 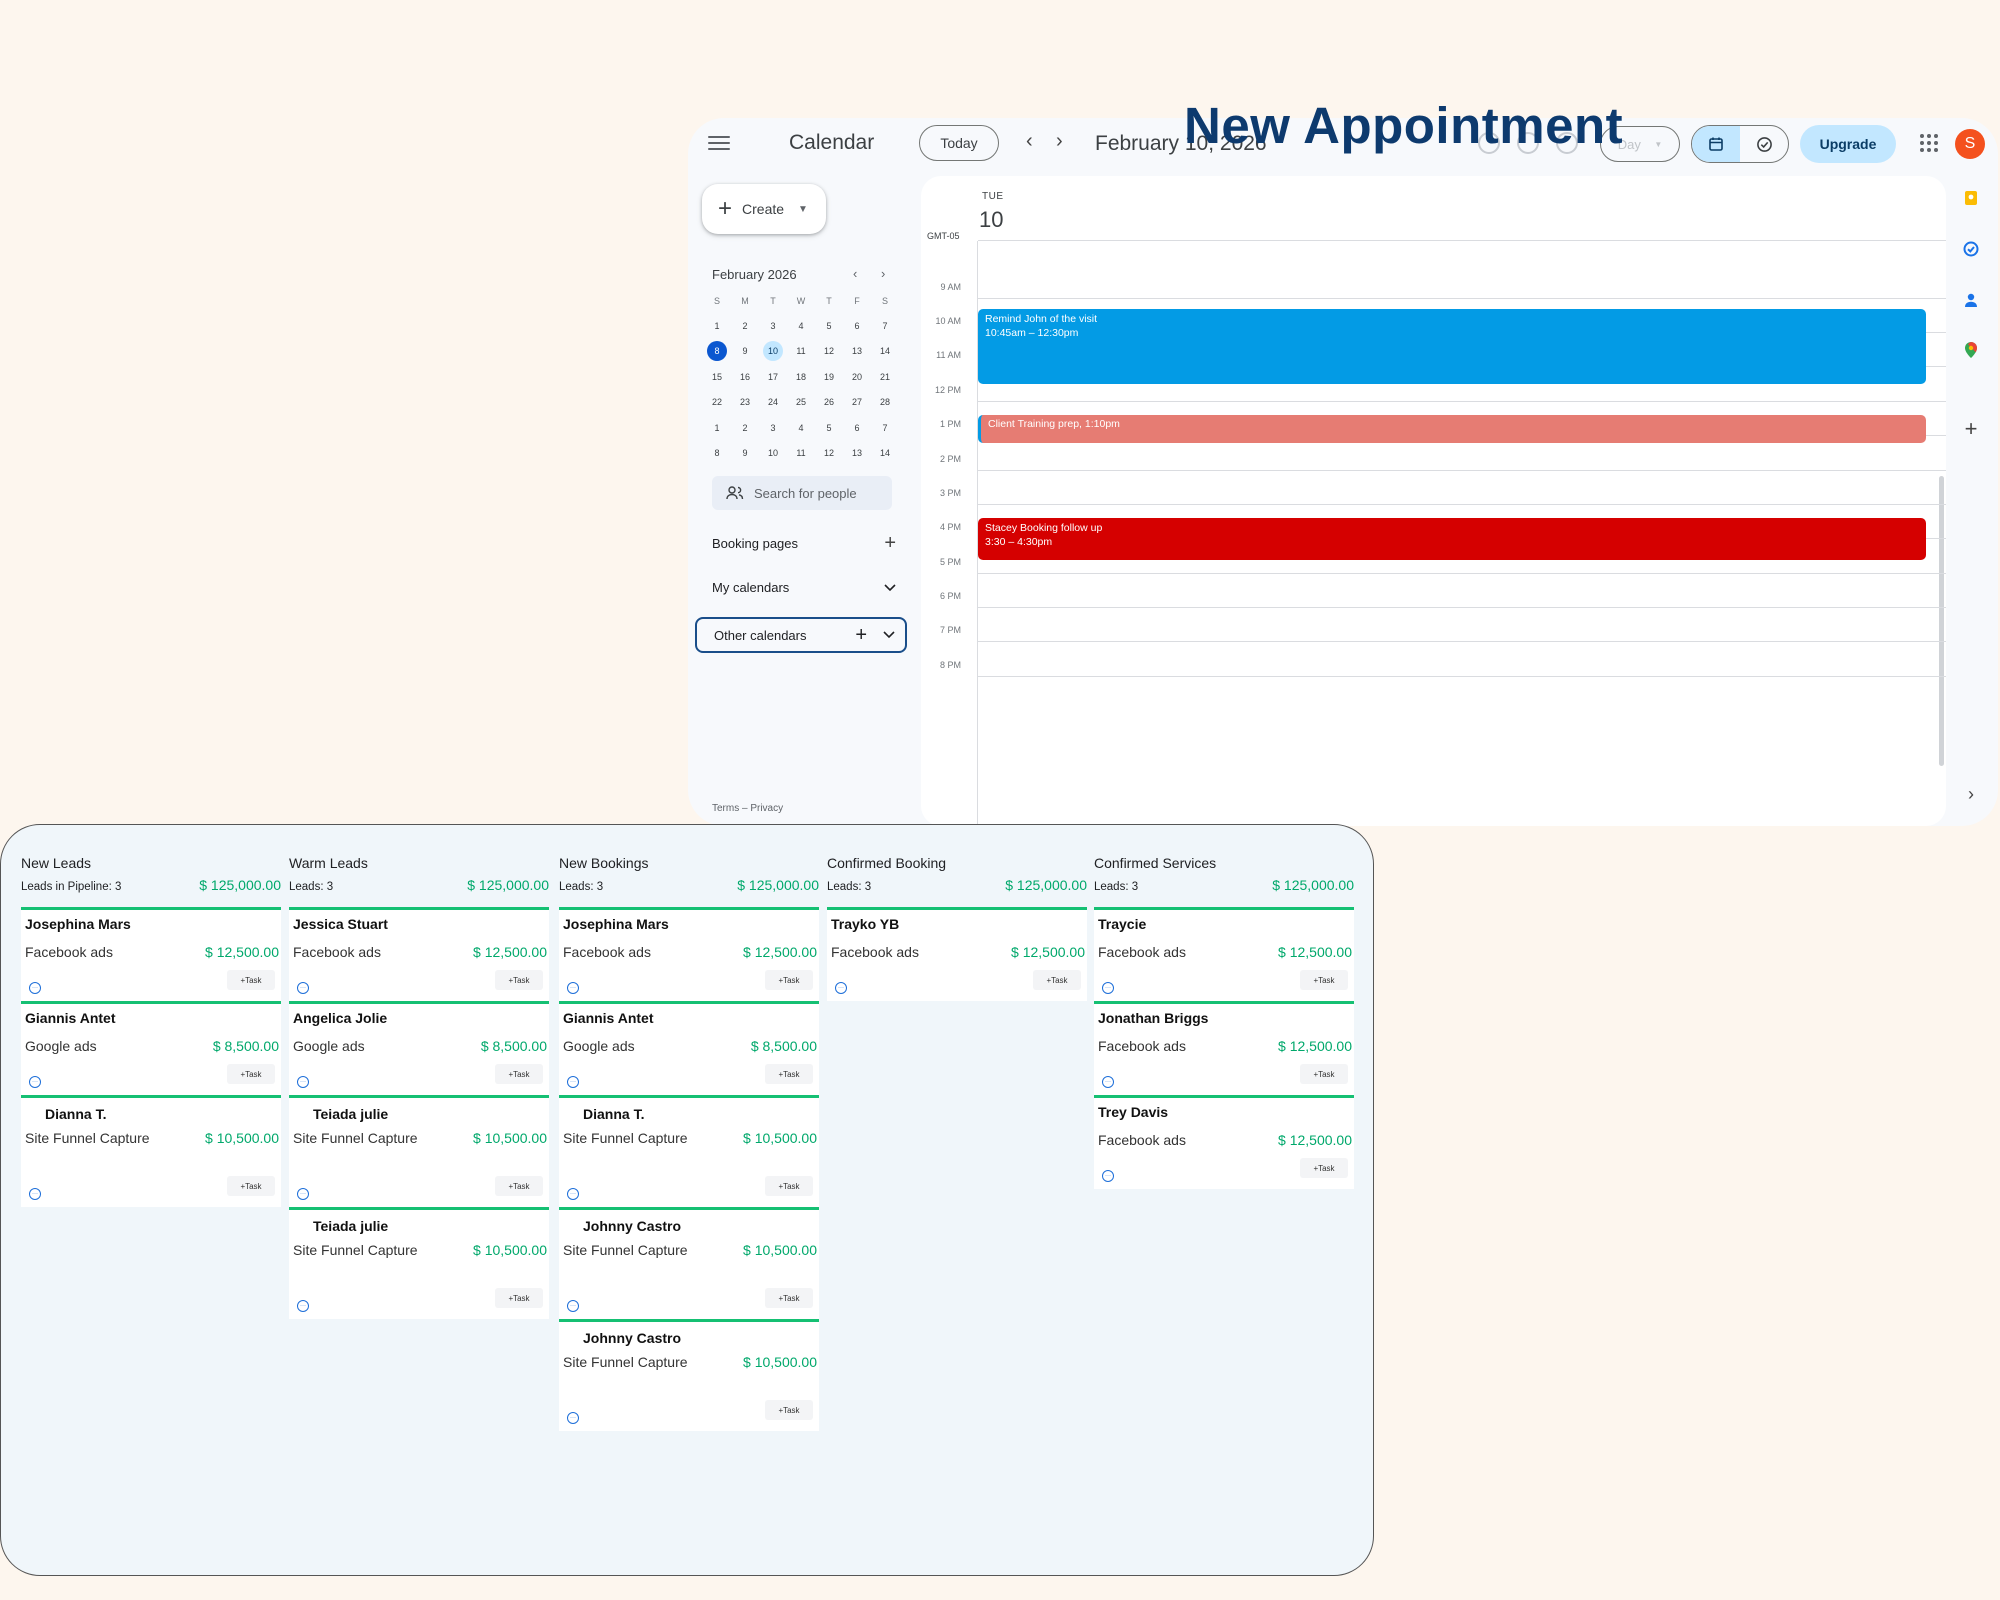 What do you see at coordinates (883, 273) in the screenshot?
I see `mini-next-month-icon: ›` at bounding box center [883, 273].